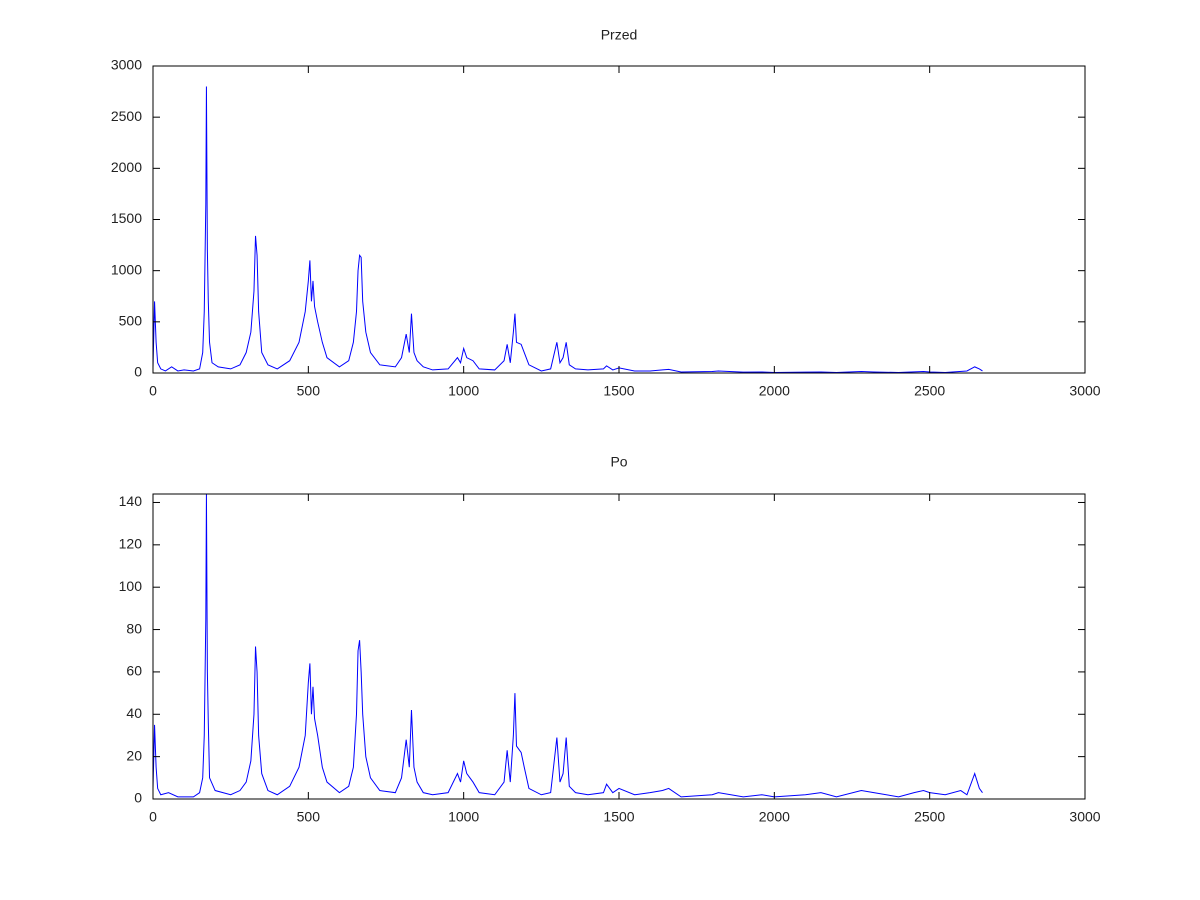 This screenshot has width=1200, height=900. I want to click on y-tick-label: 3000, so click(126, 65).